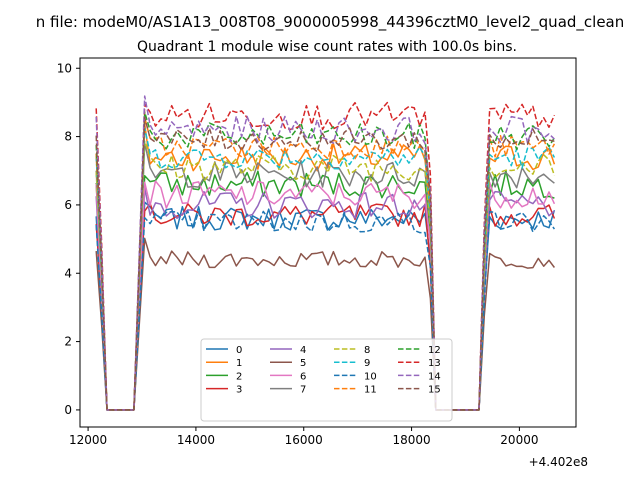 The image size is (640, 480). Describe the element at coordinates (303, 376) in the screenshot. I see `legend-label-6: 6` at that location.